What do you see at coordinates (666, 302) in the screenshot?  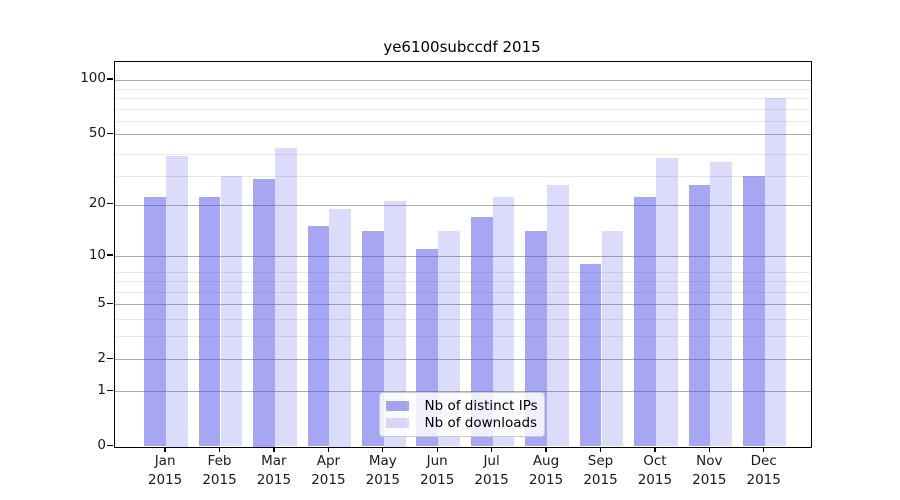 I see `bar-downloads-oct` at bounding box center [666, 302].